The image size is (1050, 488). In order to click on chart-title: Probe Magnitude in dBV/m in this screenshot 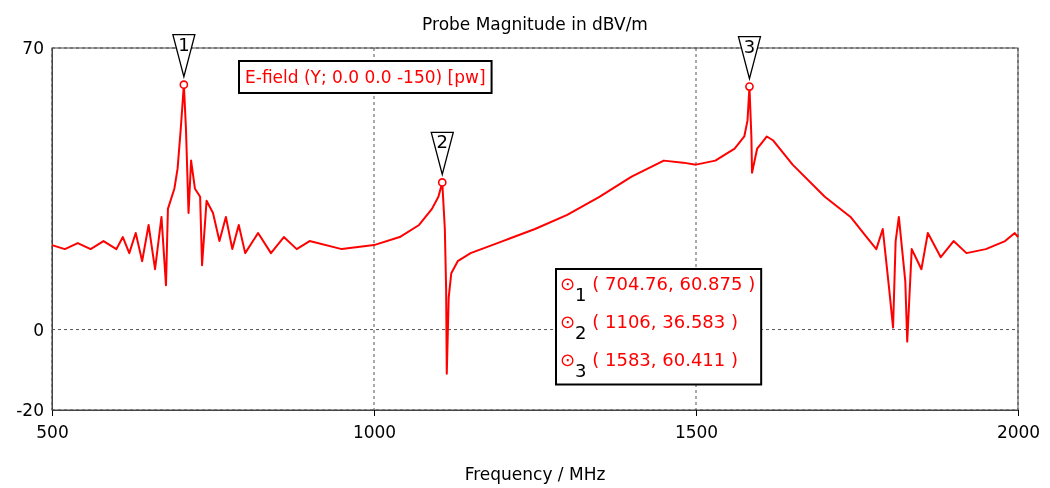, I will do `click(535, 24)`.